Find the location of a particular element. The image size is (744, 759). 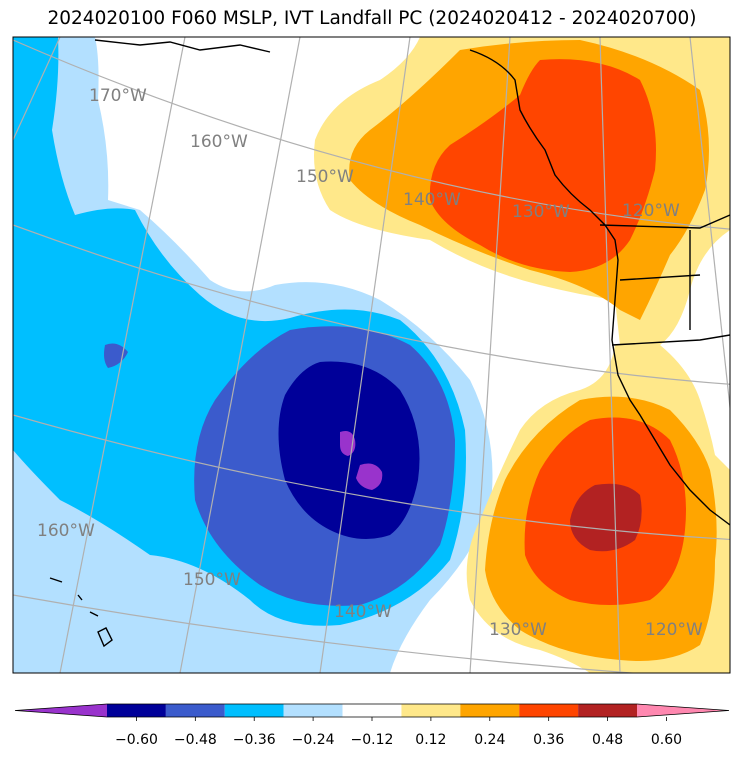

lon-label-150w-south: 150°W is located at coordinates (212, 580).